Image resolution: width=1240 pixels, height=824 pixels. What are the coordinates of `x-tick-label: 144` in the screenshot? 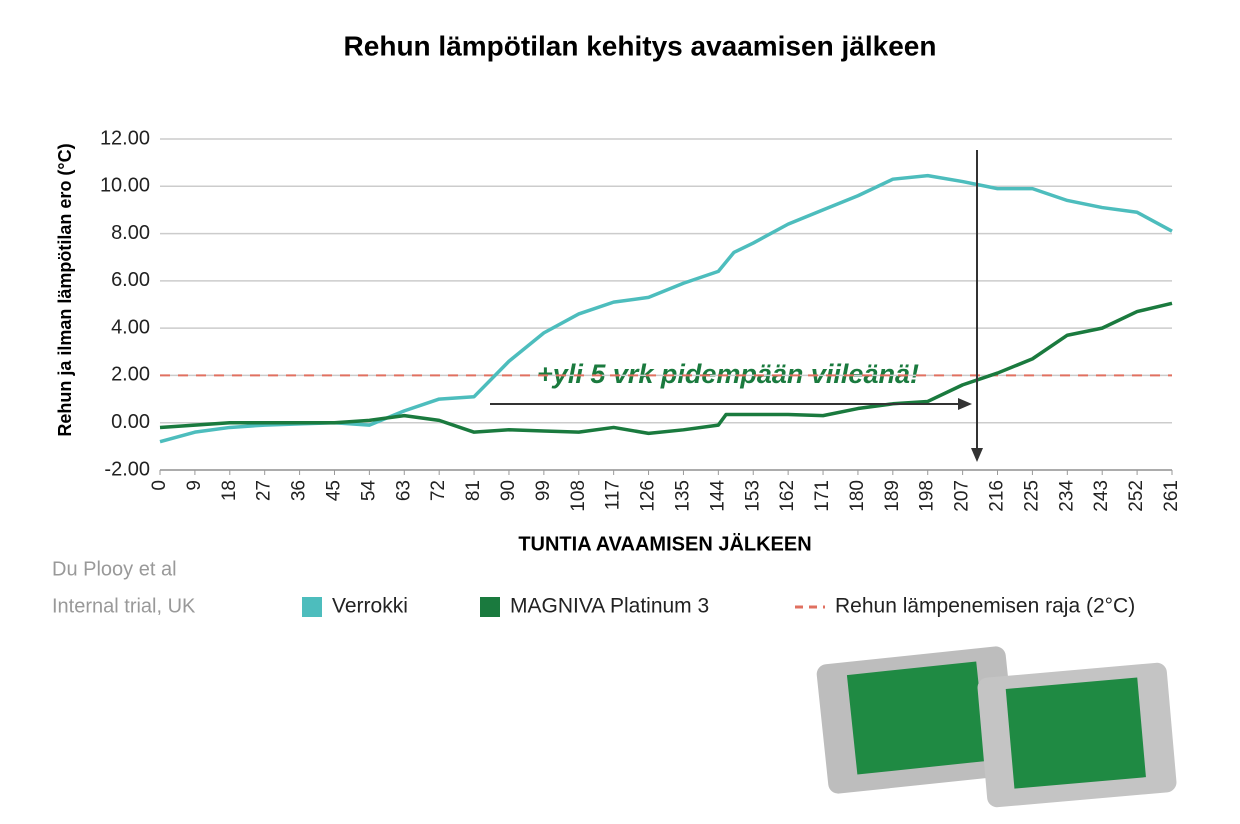 It's located at (717, 496).